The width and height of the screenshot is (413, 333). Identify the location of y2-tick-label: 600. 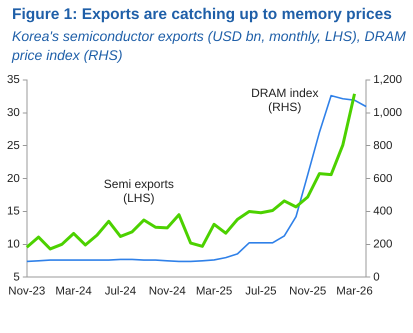
(382, 178).